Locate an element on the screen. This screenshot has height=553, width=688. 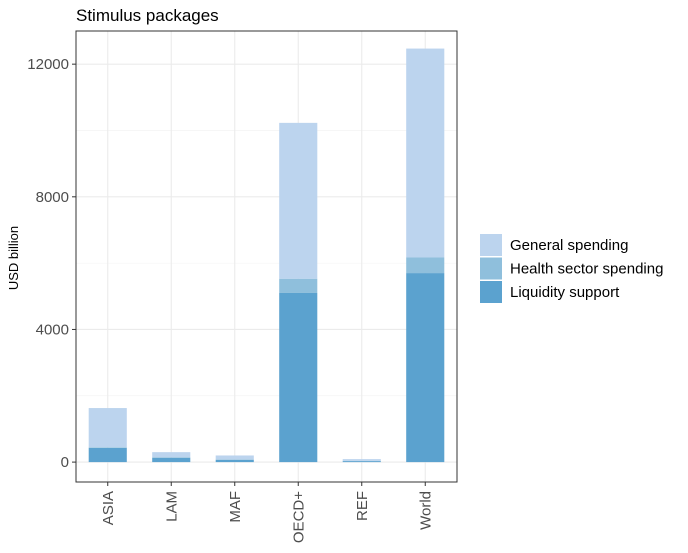
x-tick-label: MAF is located at coordinates (235, 507).